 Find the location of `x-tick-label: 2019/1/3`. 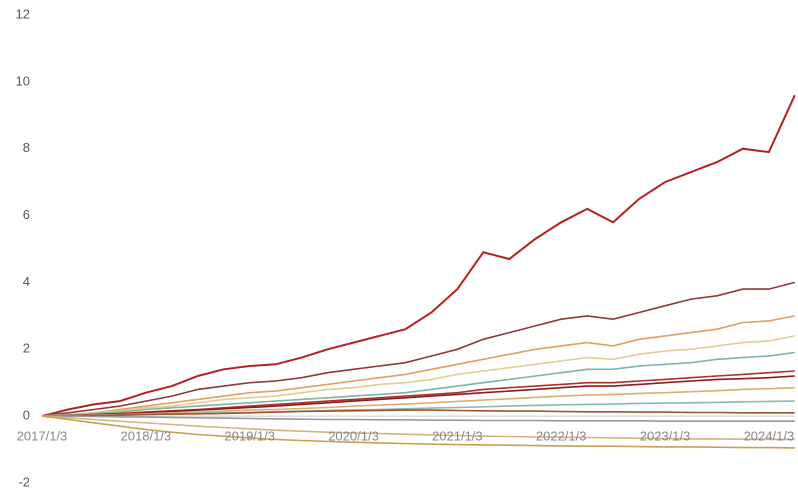

x-tick-label: 2019/1/3 is located at coordinates (249, 436).